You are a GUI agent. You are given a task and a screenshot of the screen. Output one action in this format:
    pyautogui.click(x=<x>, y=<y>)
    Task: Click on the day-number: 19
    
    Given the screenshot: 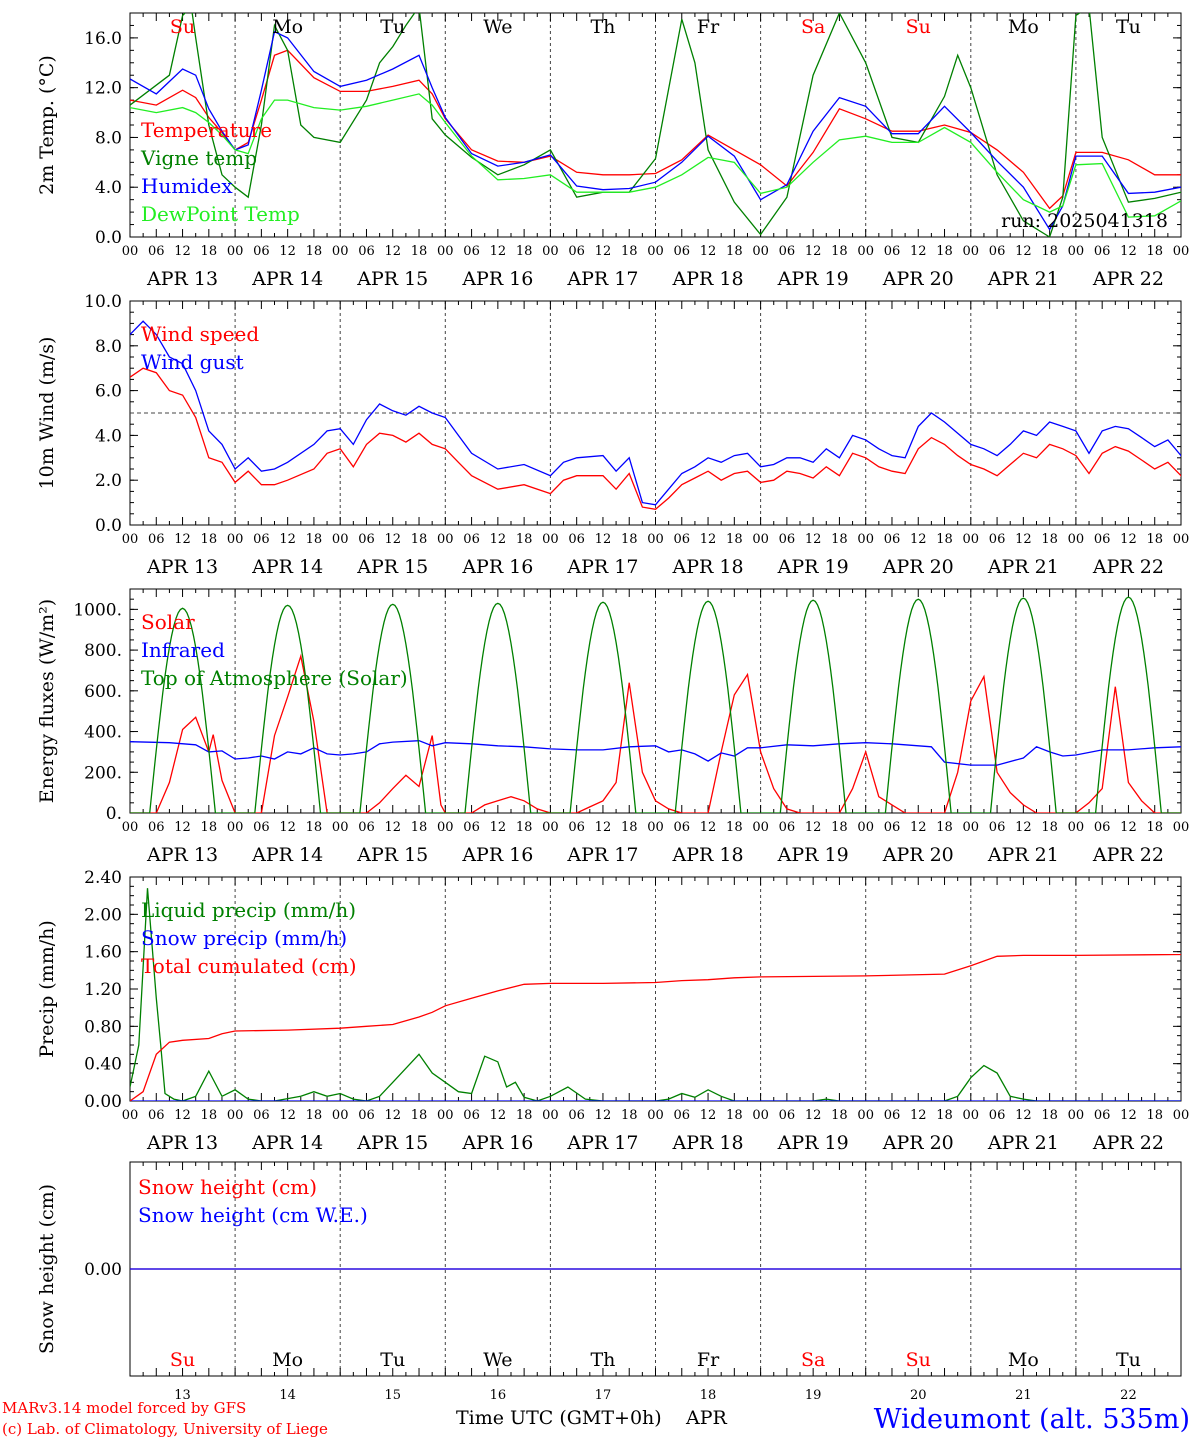 What is the action you would take?
    pyautogui.click(x=813, y=1395)
    